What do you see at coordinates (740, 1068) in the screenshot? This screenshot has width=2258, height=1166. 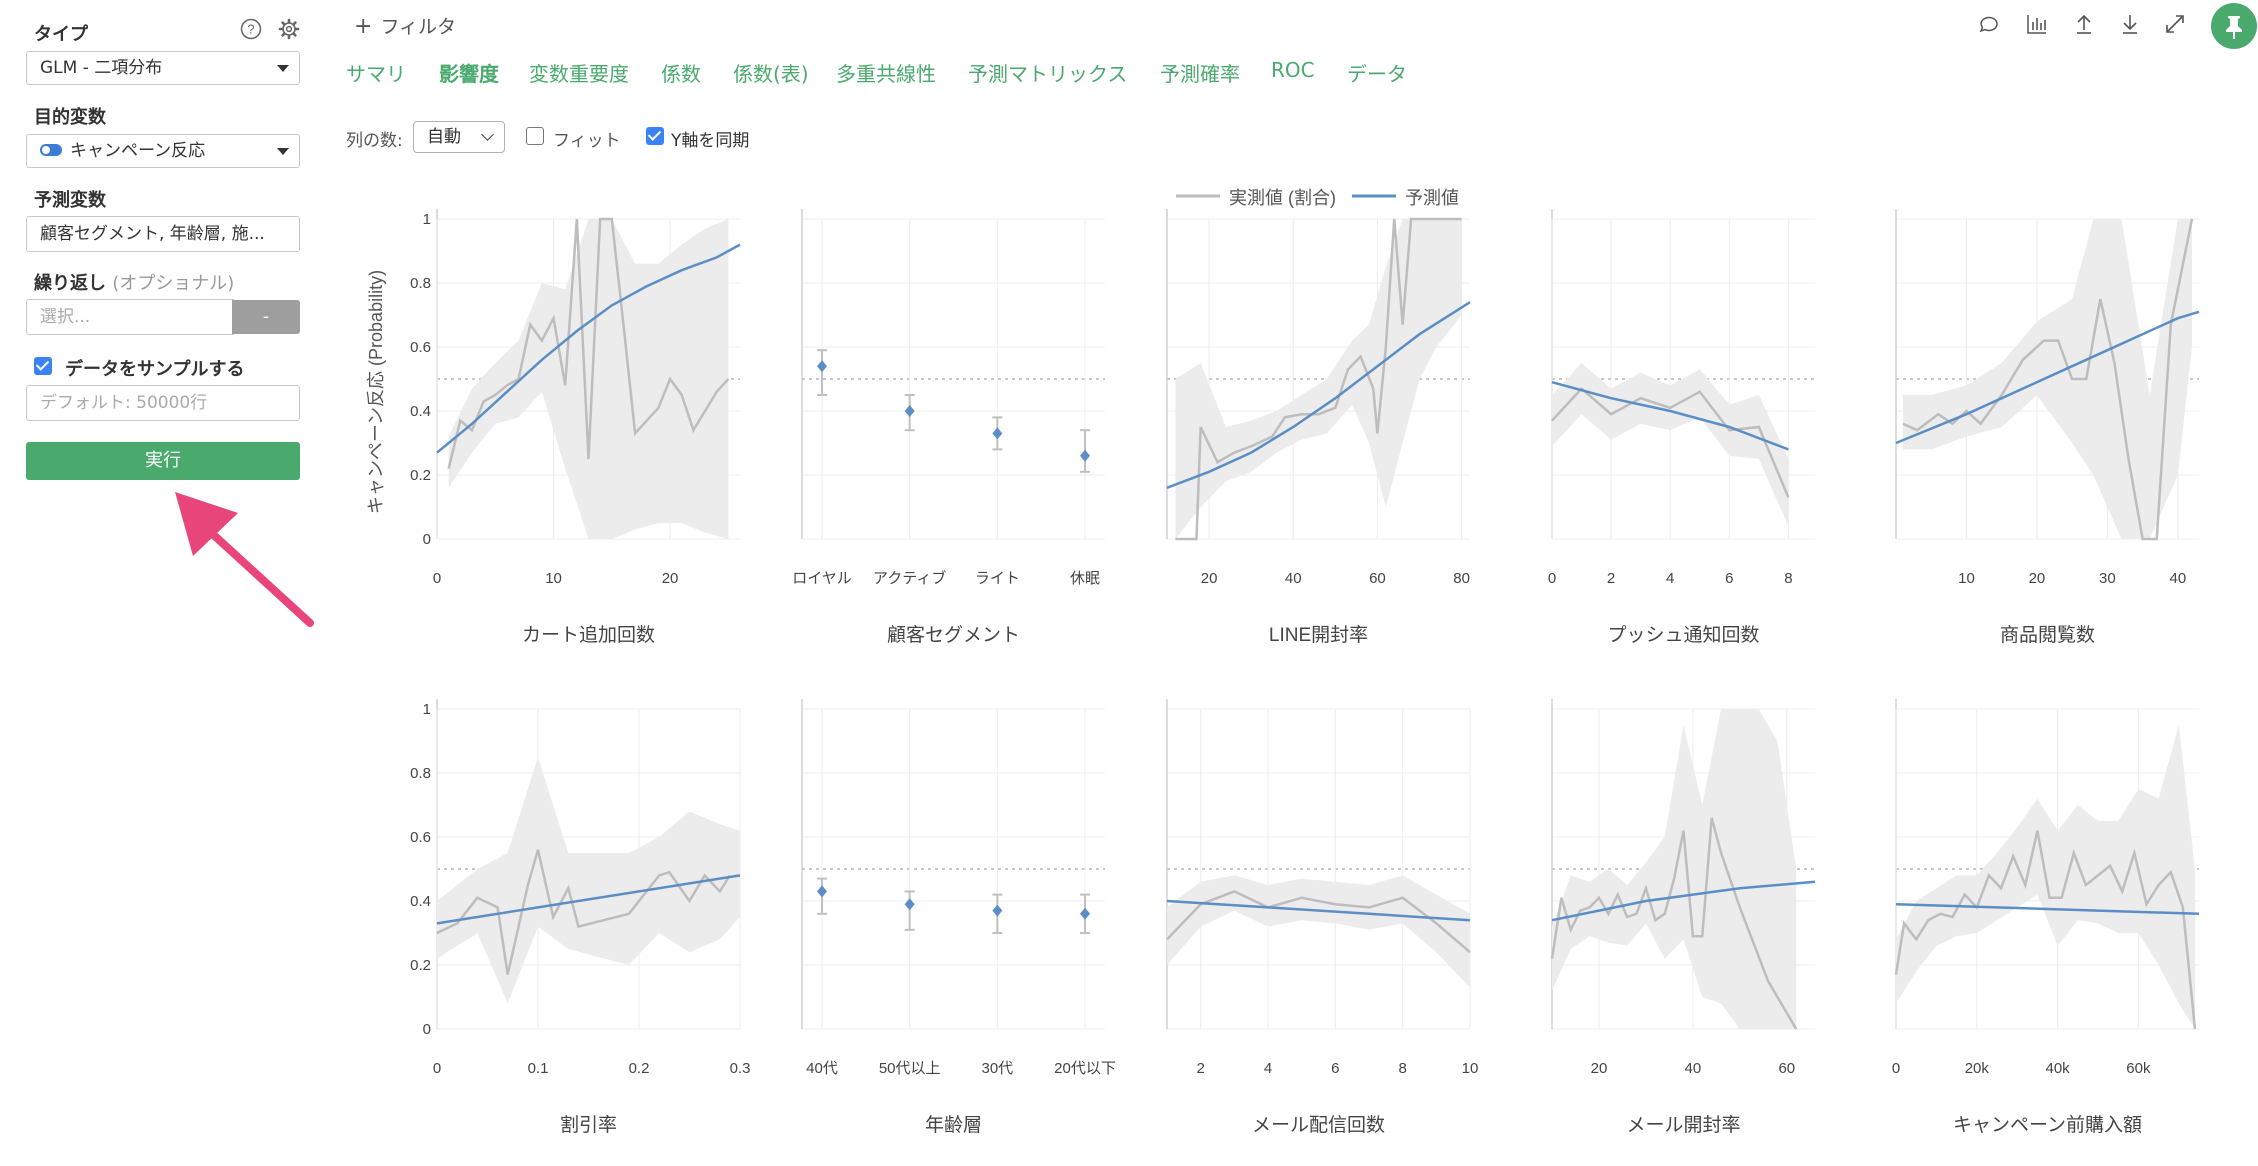 I see `x-tick-label: 0.3` at bounding box center [740, 1068].